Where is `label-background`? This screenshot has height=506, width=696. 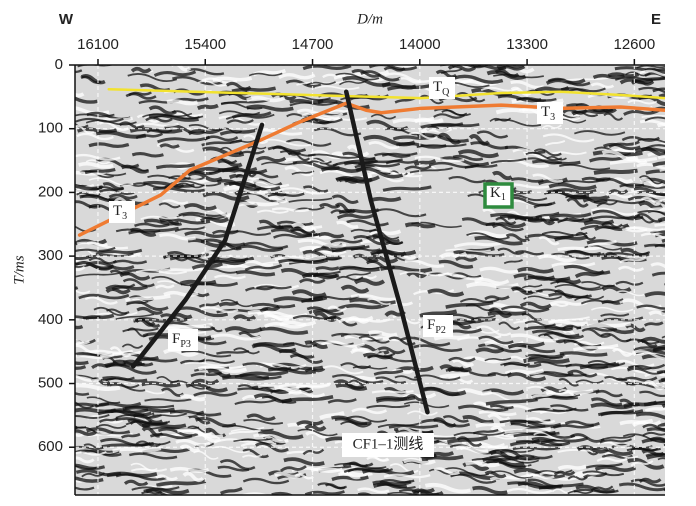
label-background is located at coordinates (122, 212).